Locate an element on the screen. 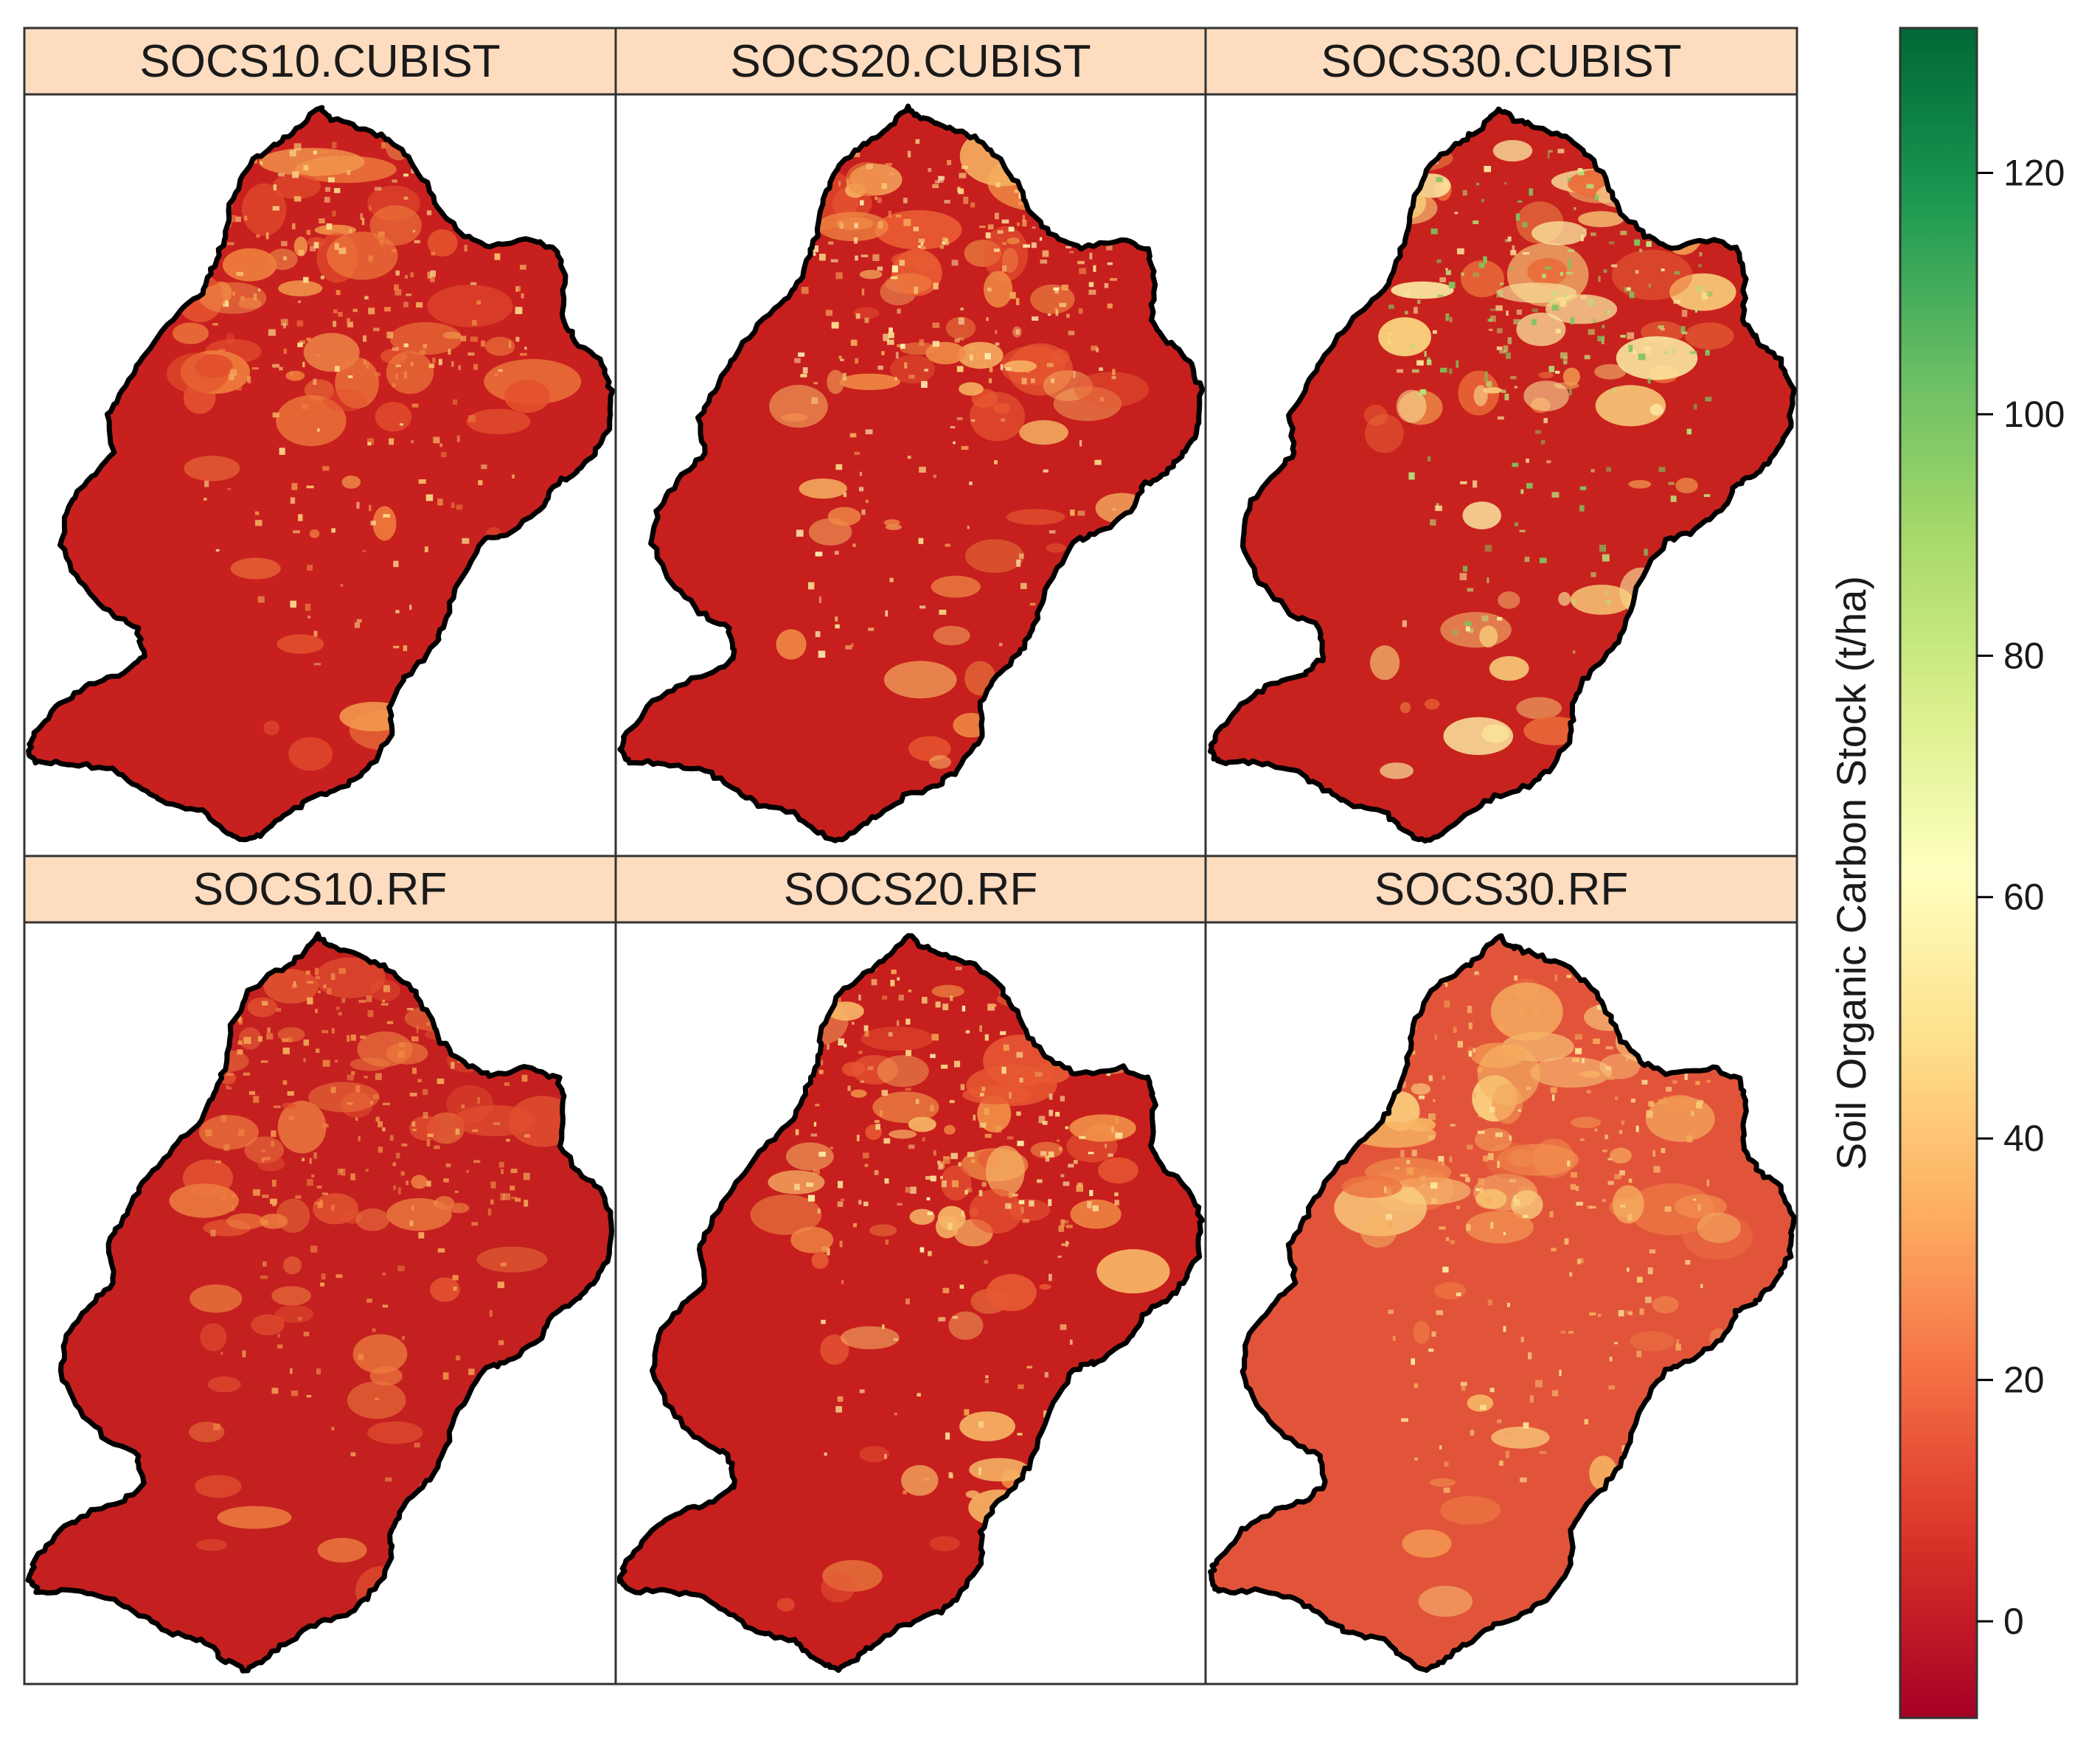 The width and height of the screenshot is (2100, 1757). panel-socs30-cubist: SOCS30.CUBIST is located at coordinates (1501, 442).